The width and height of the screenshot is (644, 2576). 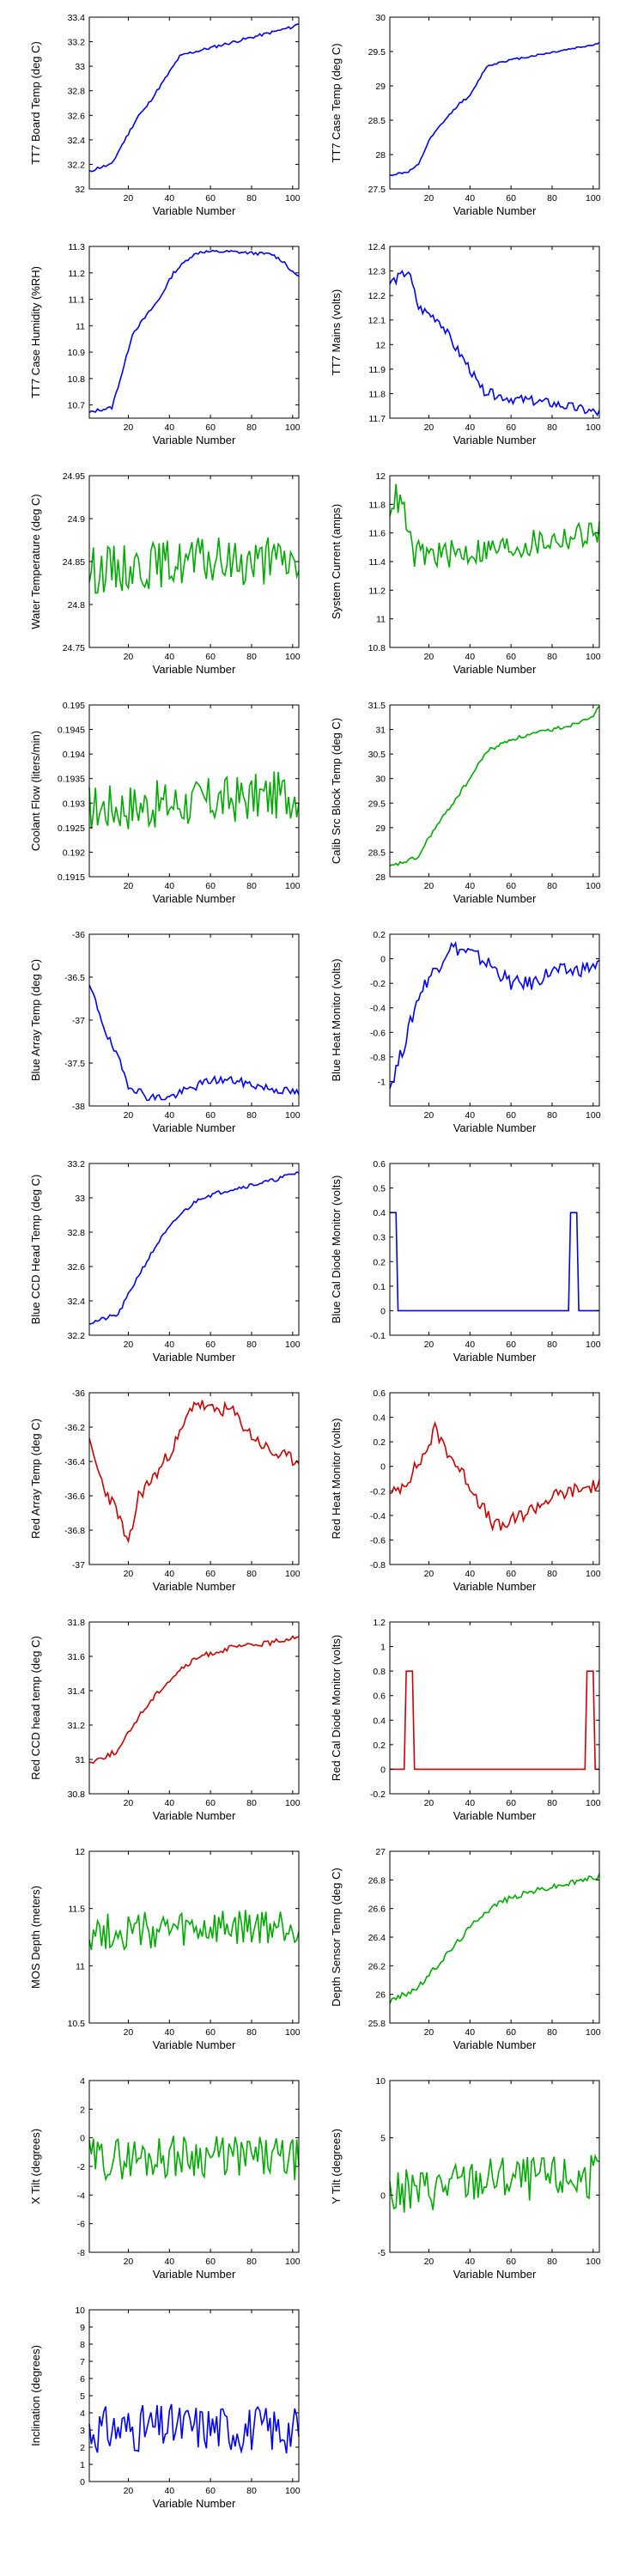 I want to click on y-tick-label: 1, so click(x=82, y=2465).